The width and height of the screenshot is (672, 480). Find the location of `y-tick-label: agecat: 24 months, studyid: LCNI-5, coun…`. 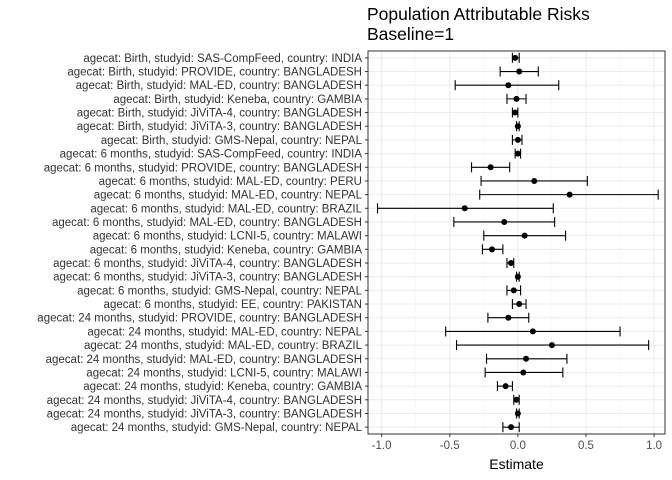

y-tick-label: agecat: 24 months, studyid: LCNI-5, coun… is located at coordinates (224, 373).